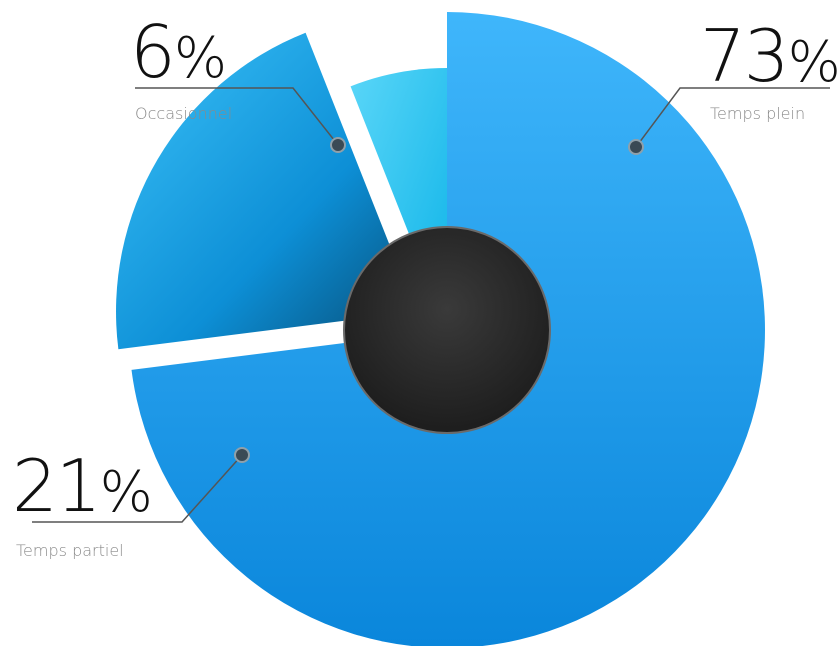 This screenshot has width=837, height=646. Describe the element at coordinates (184, 113) in the screenshot. I see `occasional-label: Occasionnel` at that location.